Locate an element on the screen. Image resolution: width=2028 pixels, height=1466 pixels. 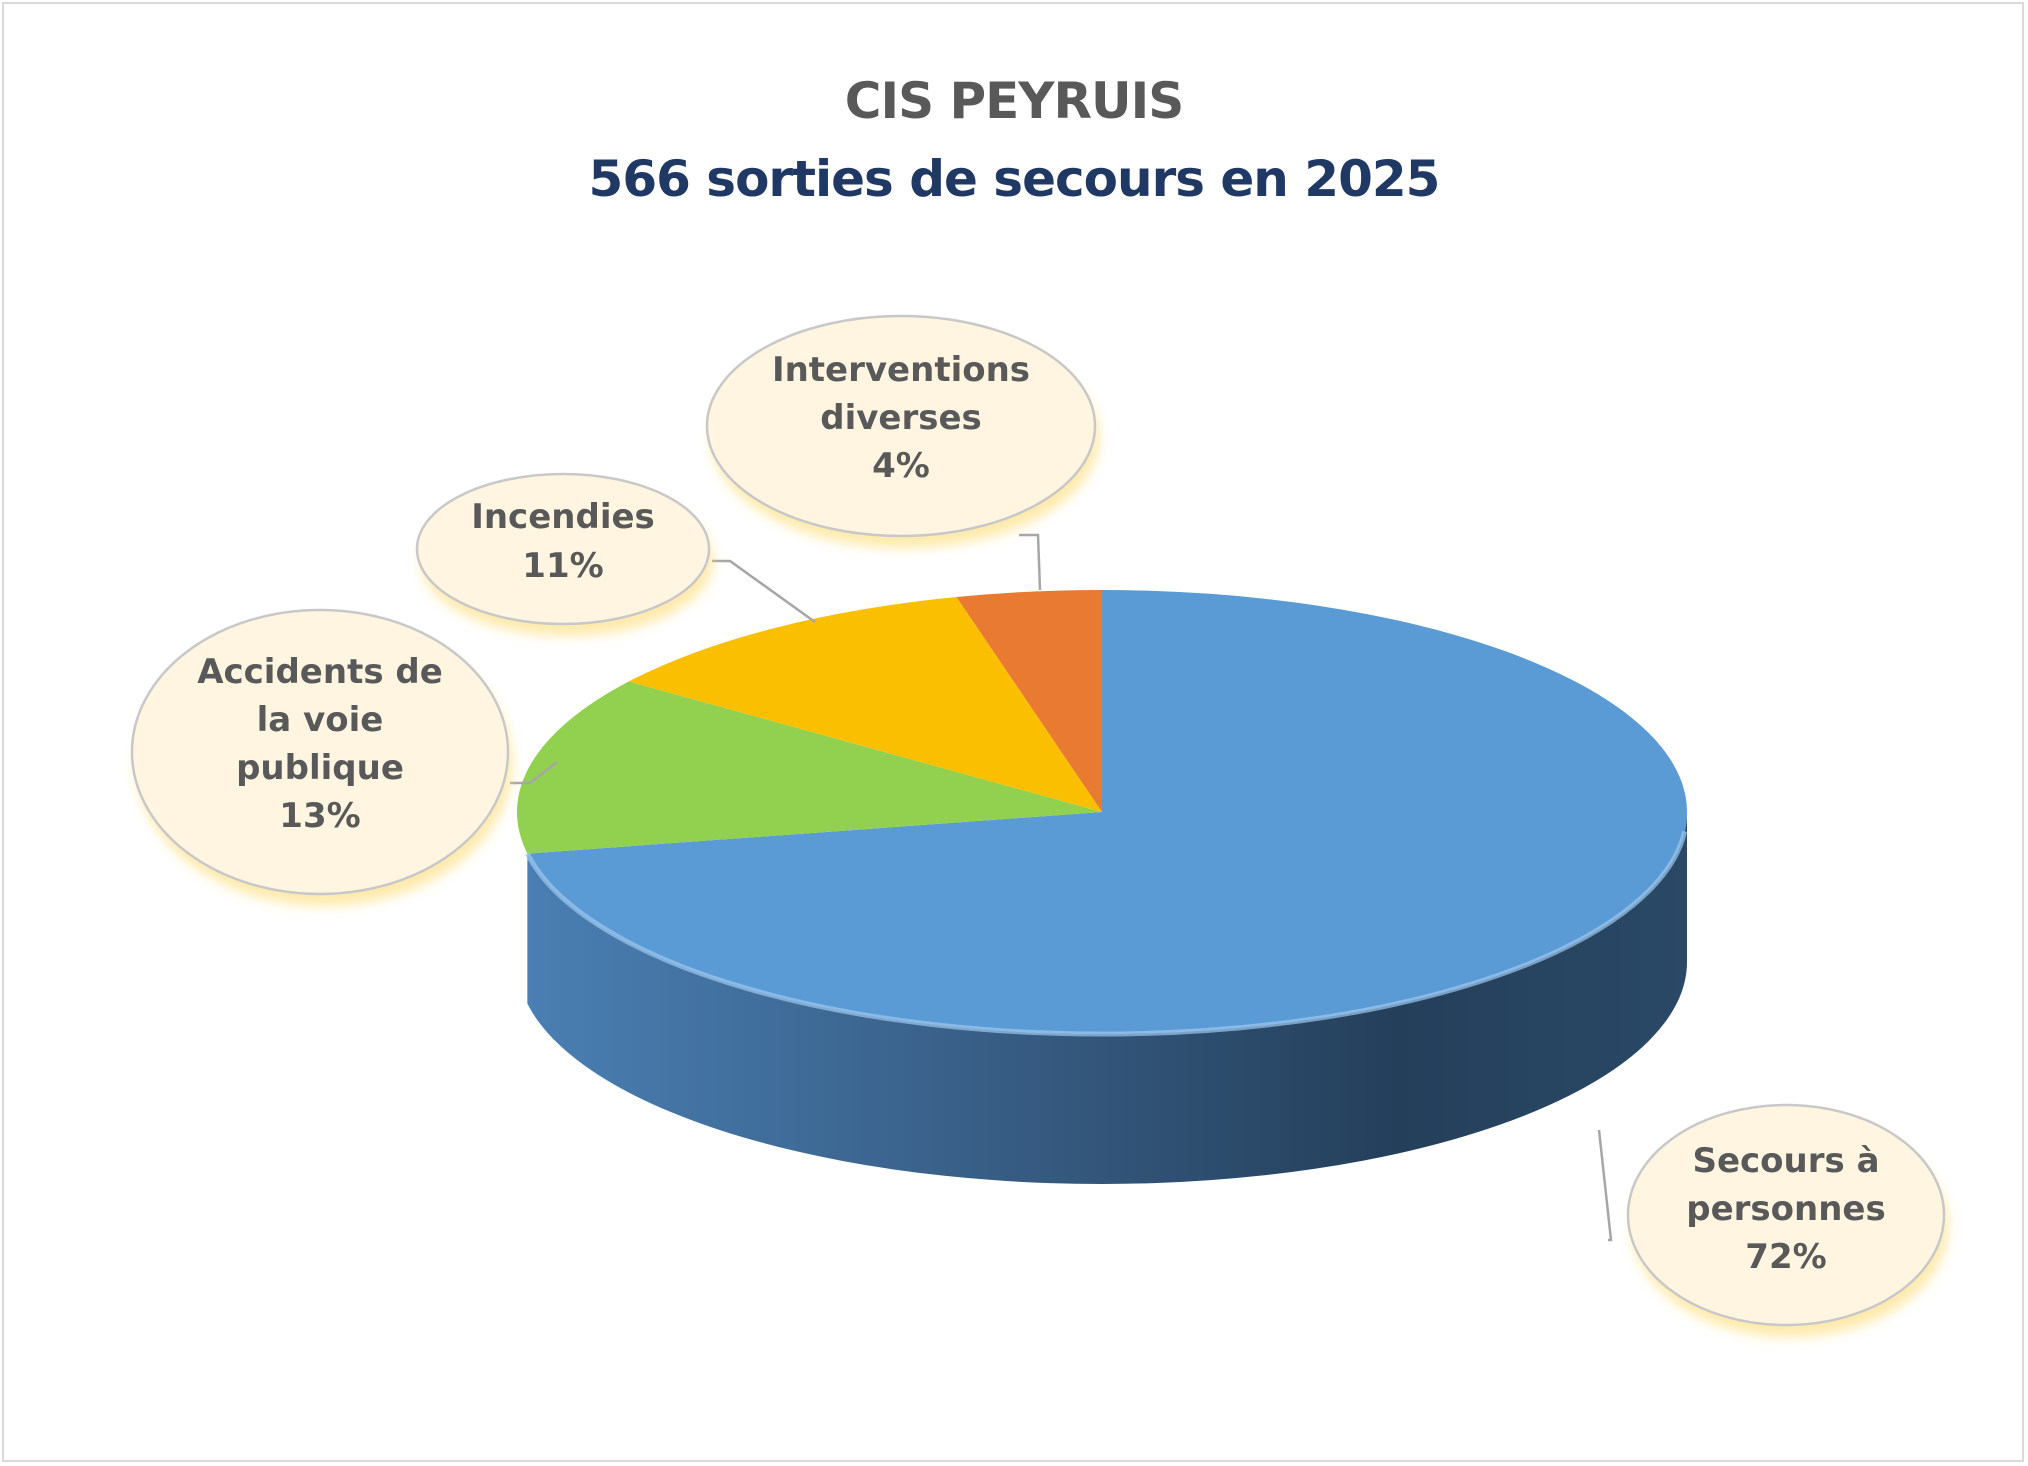
data-label-text: 4% is located at coordinates (901, 466).